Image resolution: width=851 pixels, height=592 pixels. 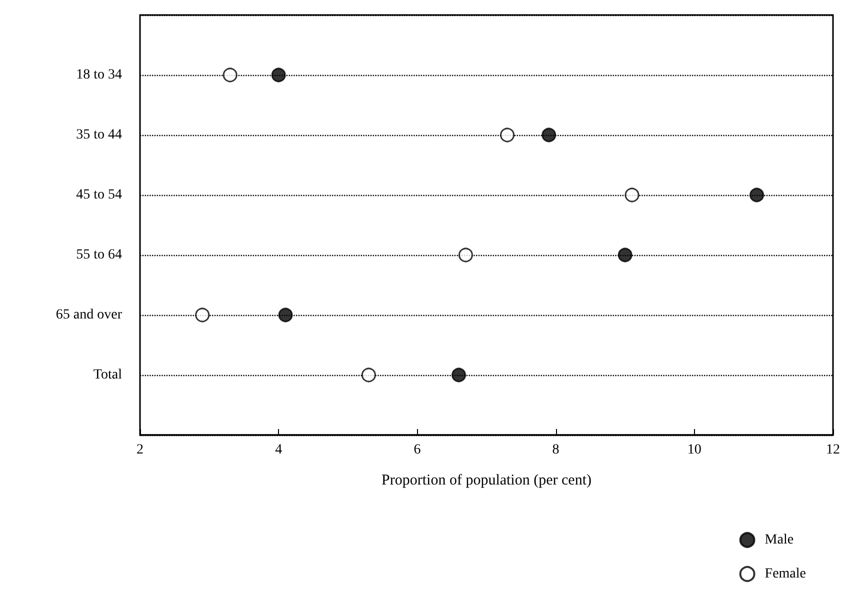 I want to click on x-tick-label: 4, so click(x=278, y=450).